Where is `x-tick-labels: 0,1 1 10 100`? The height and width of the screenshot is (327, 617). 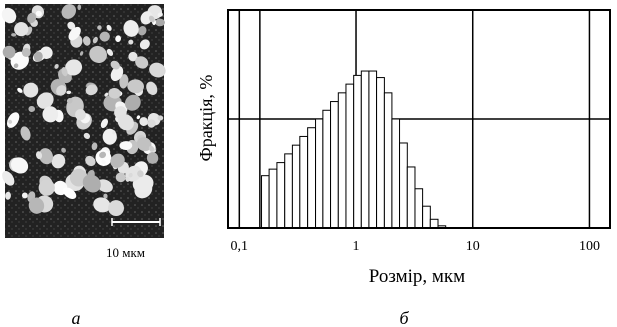
x-tick-labels: 0,1 1 10 100 is located at coordinates (415, 246).